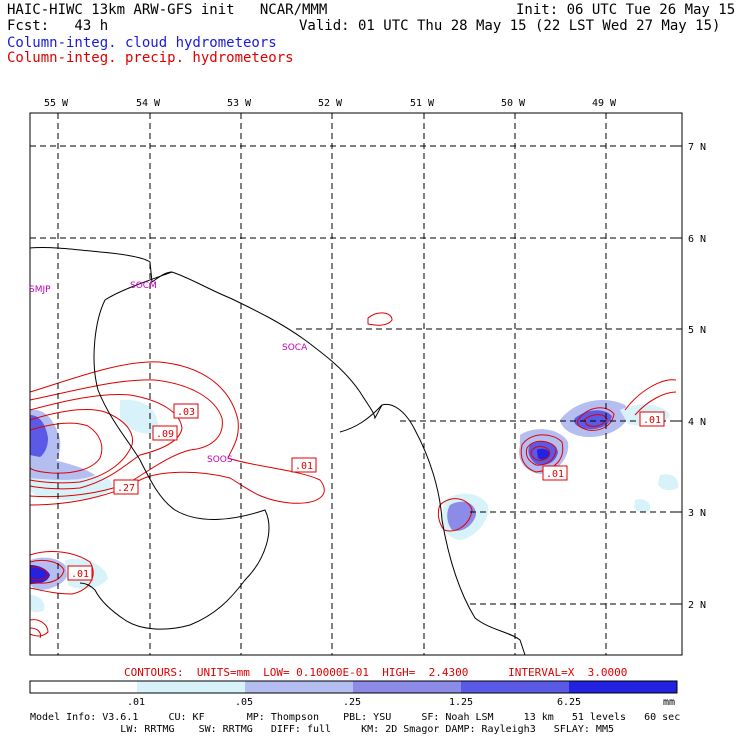 The width and height of the screenshot is (740, 740). What do you see at coordinates (56, 103) in the screenshot?
I see `lon-label: 55 W` at bounding box center [56, 103].